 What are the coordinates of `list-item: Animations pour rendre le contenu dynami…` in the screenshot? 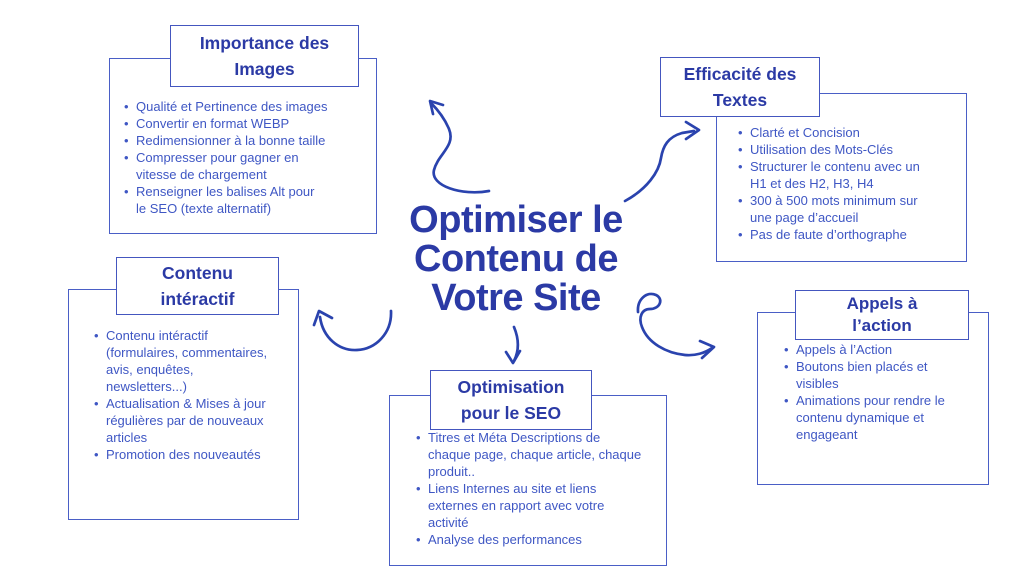 It's located at (868, 417).